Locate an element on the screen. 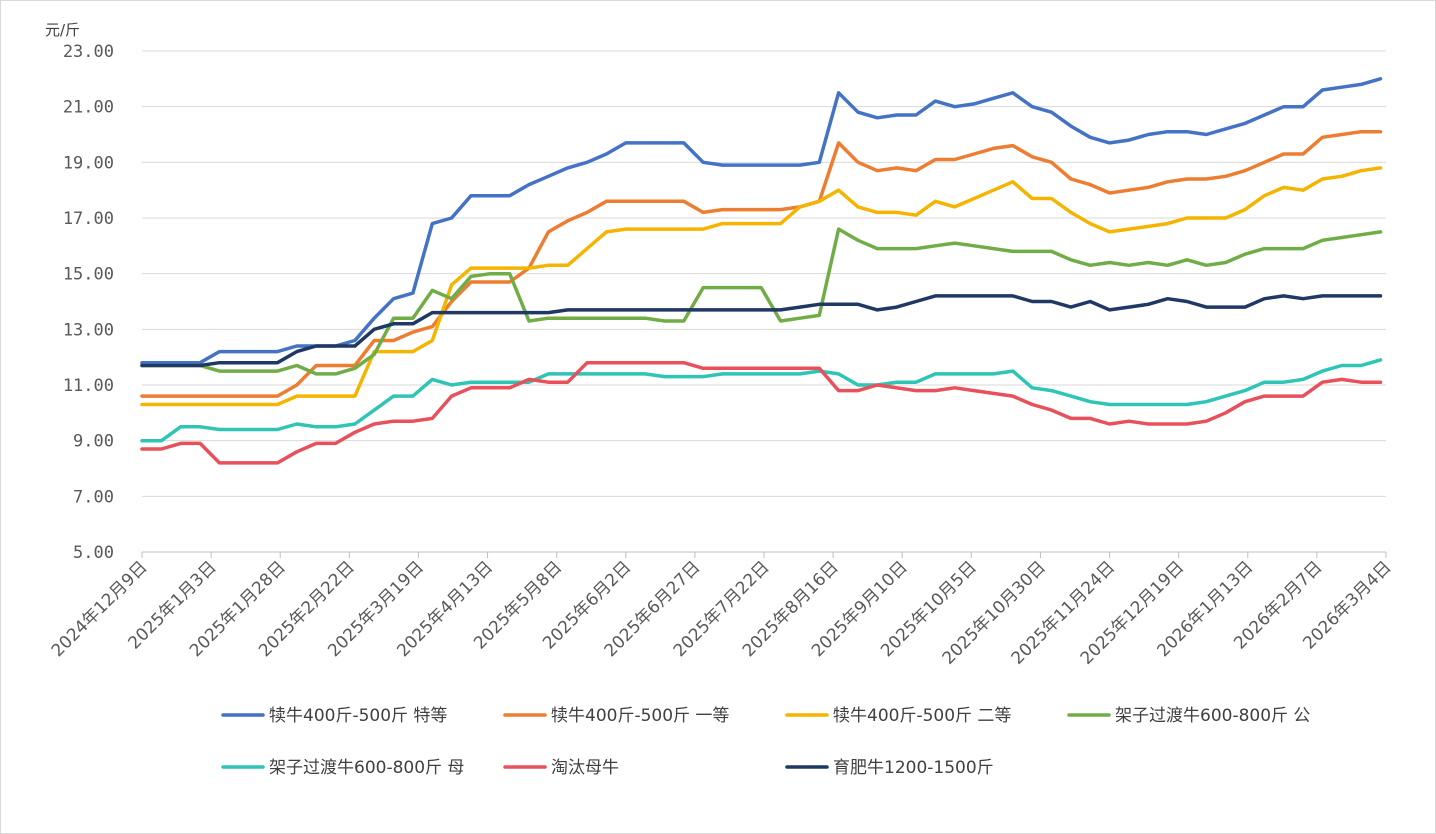  legend-label-6: 淘汰母牛 is located at coordinates (585, 768).